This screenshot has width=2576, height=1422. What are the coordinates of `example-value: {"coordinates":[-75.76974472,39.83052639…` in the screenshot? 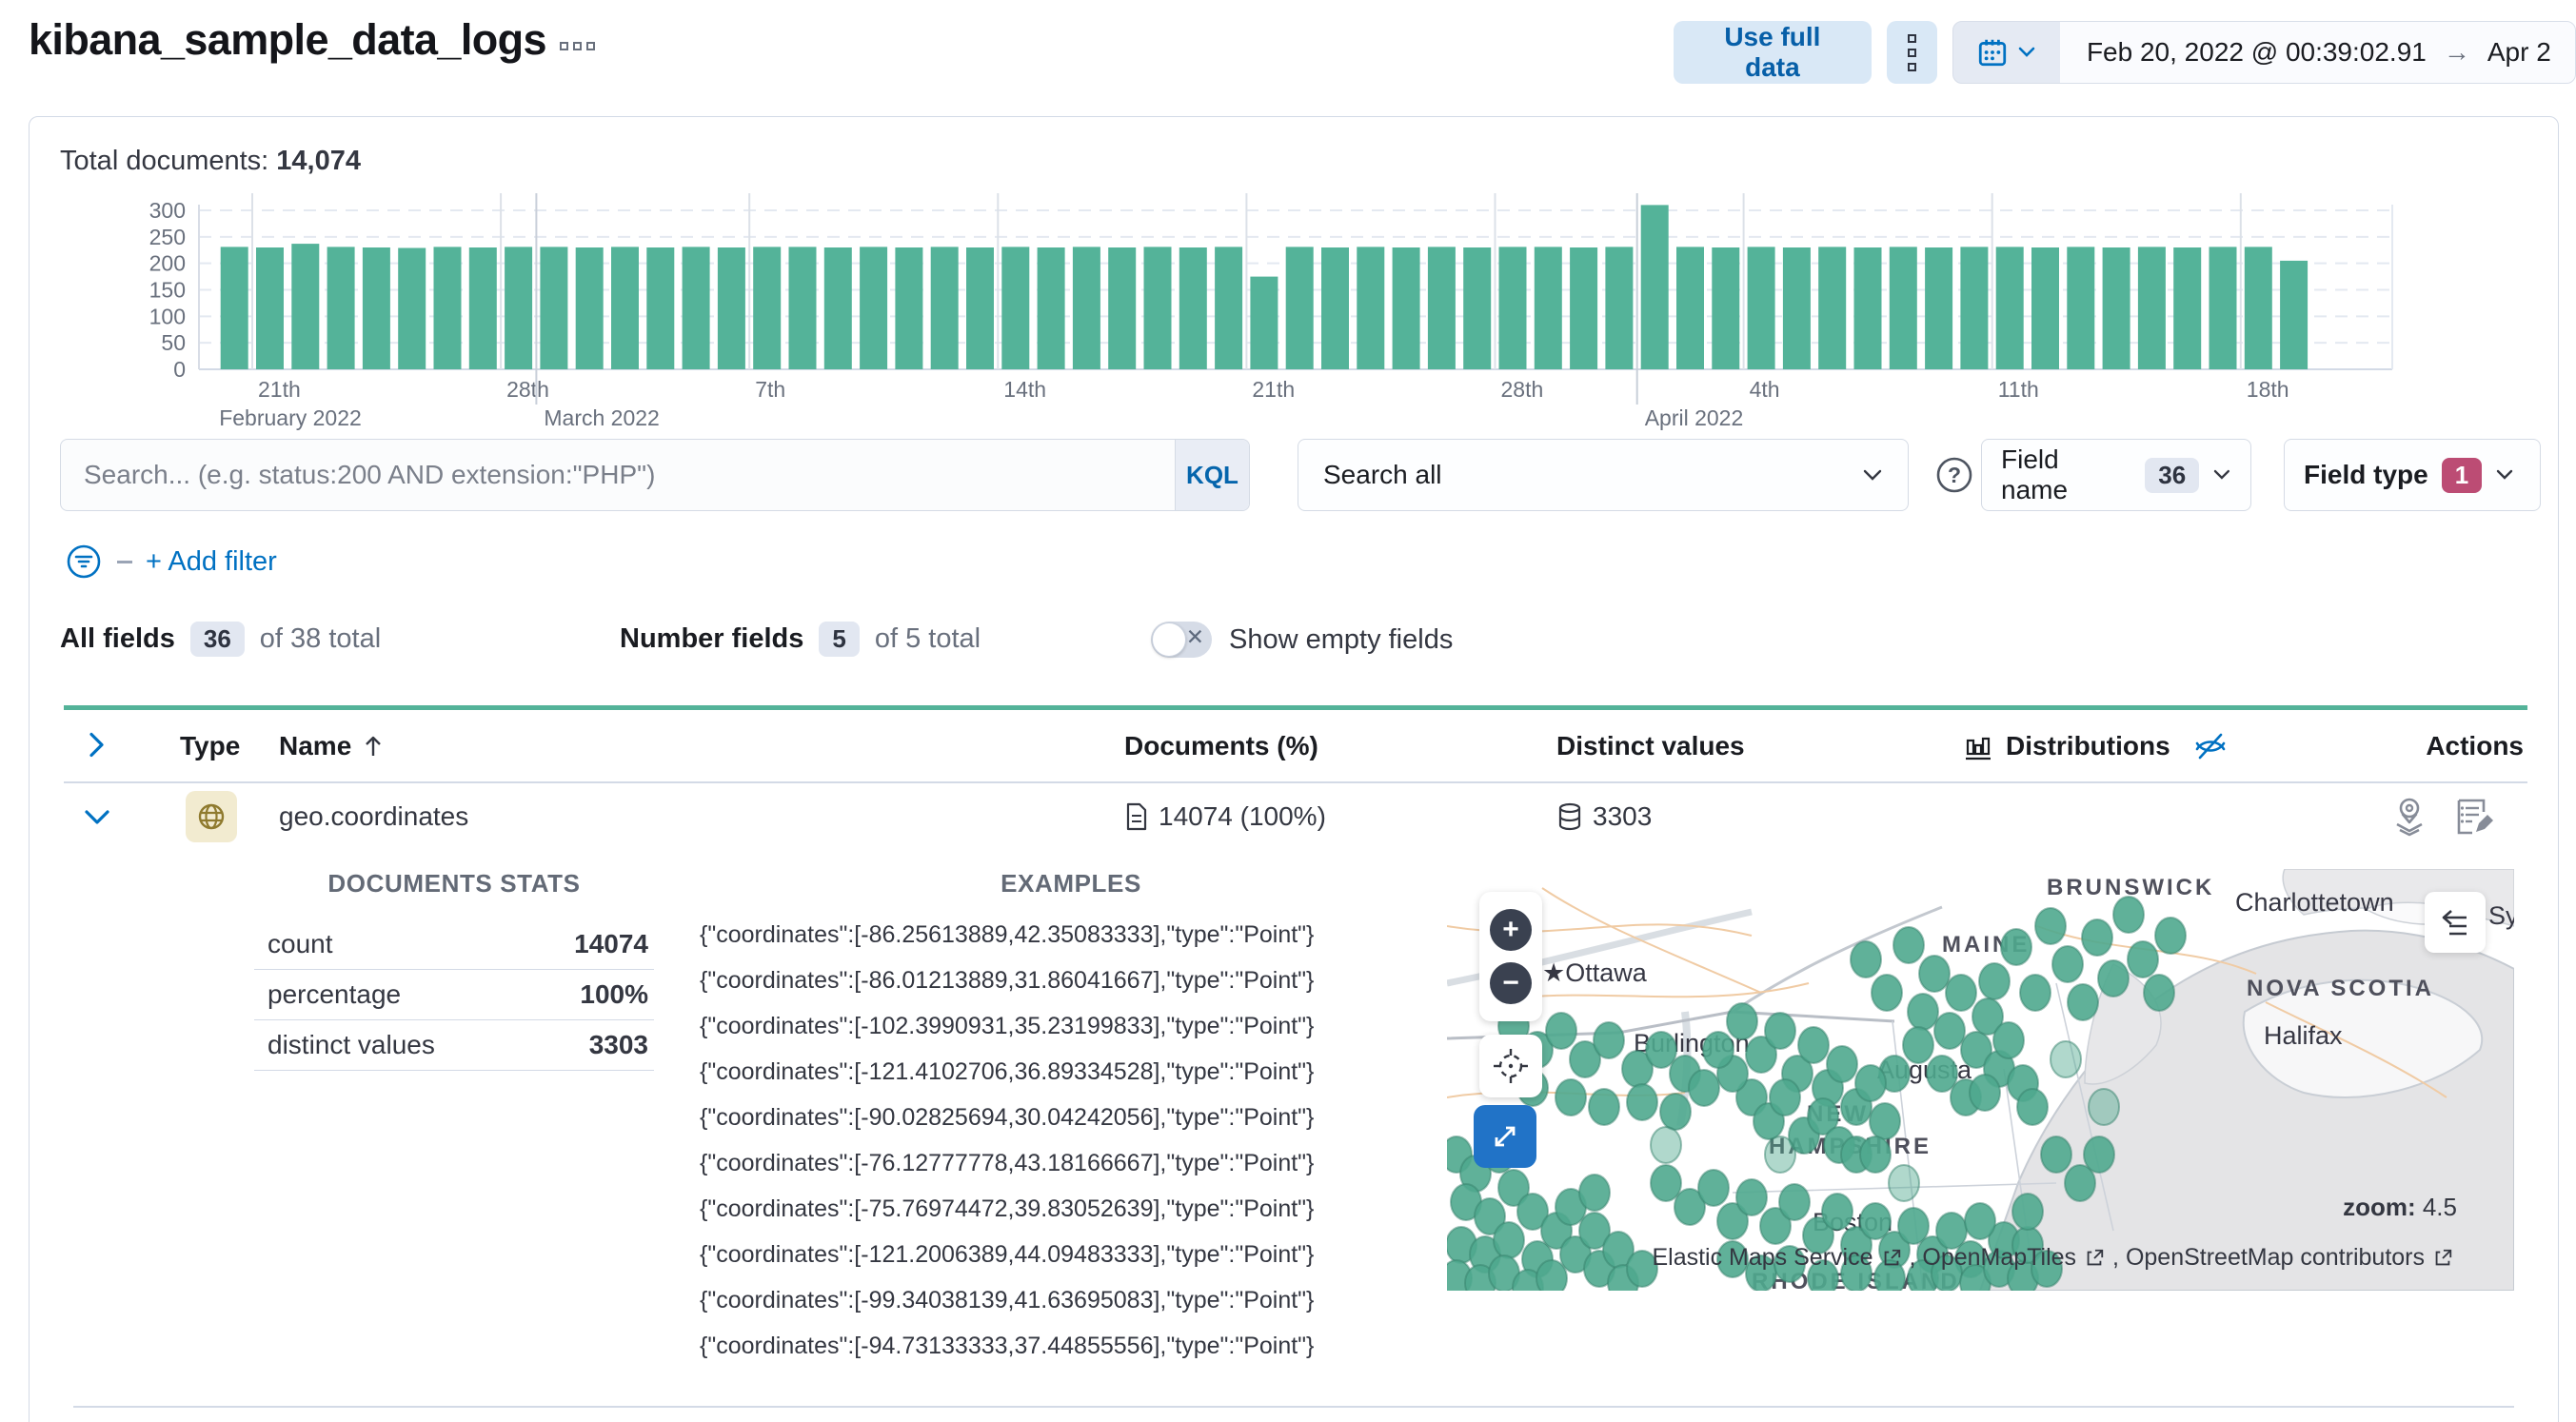 It's located at (1008, 1208).